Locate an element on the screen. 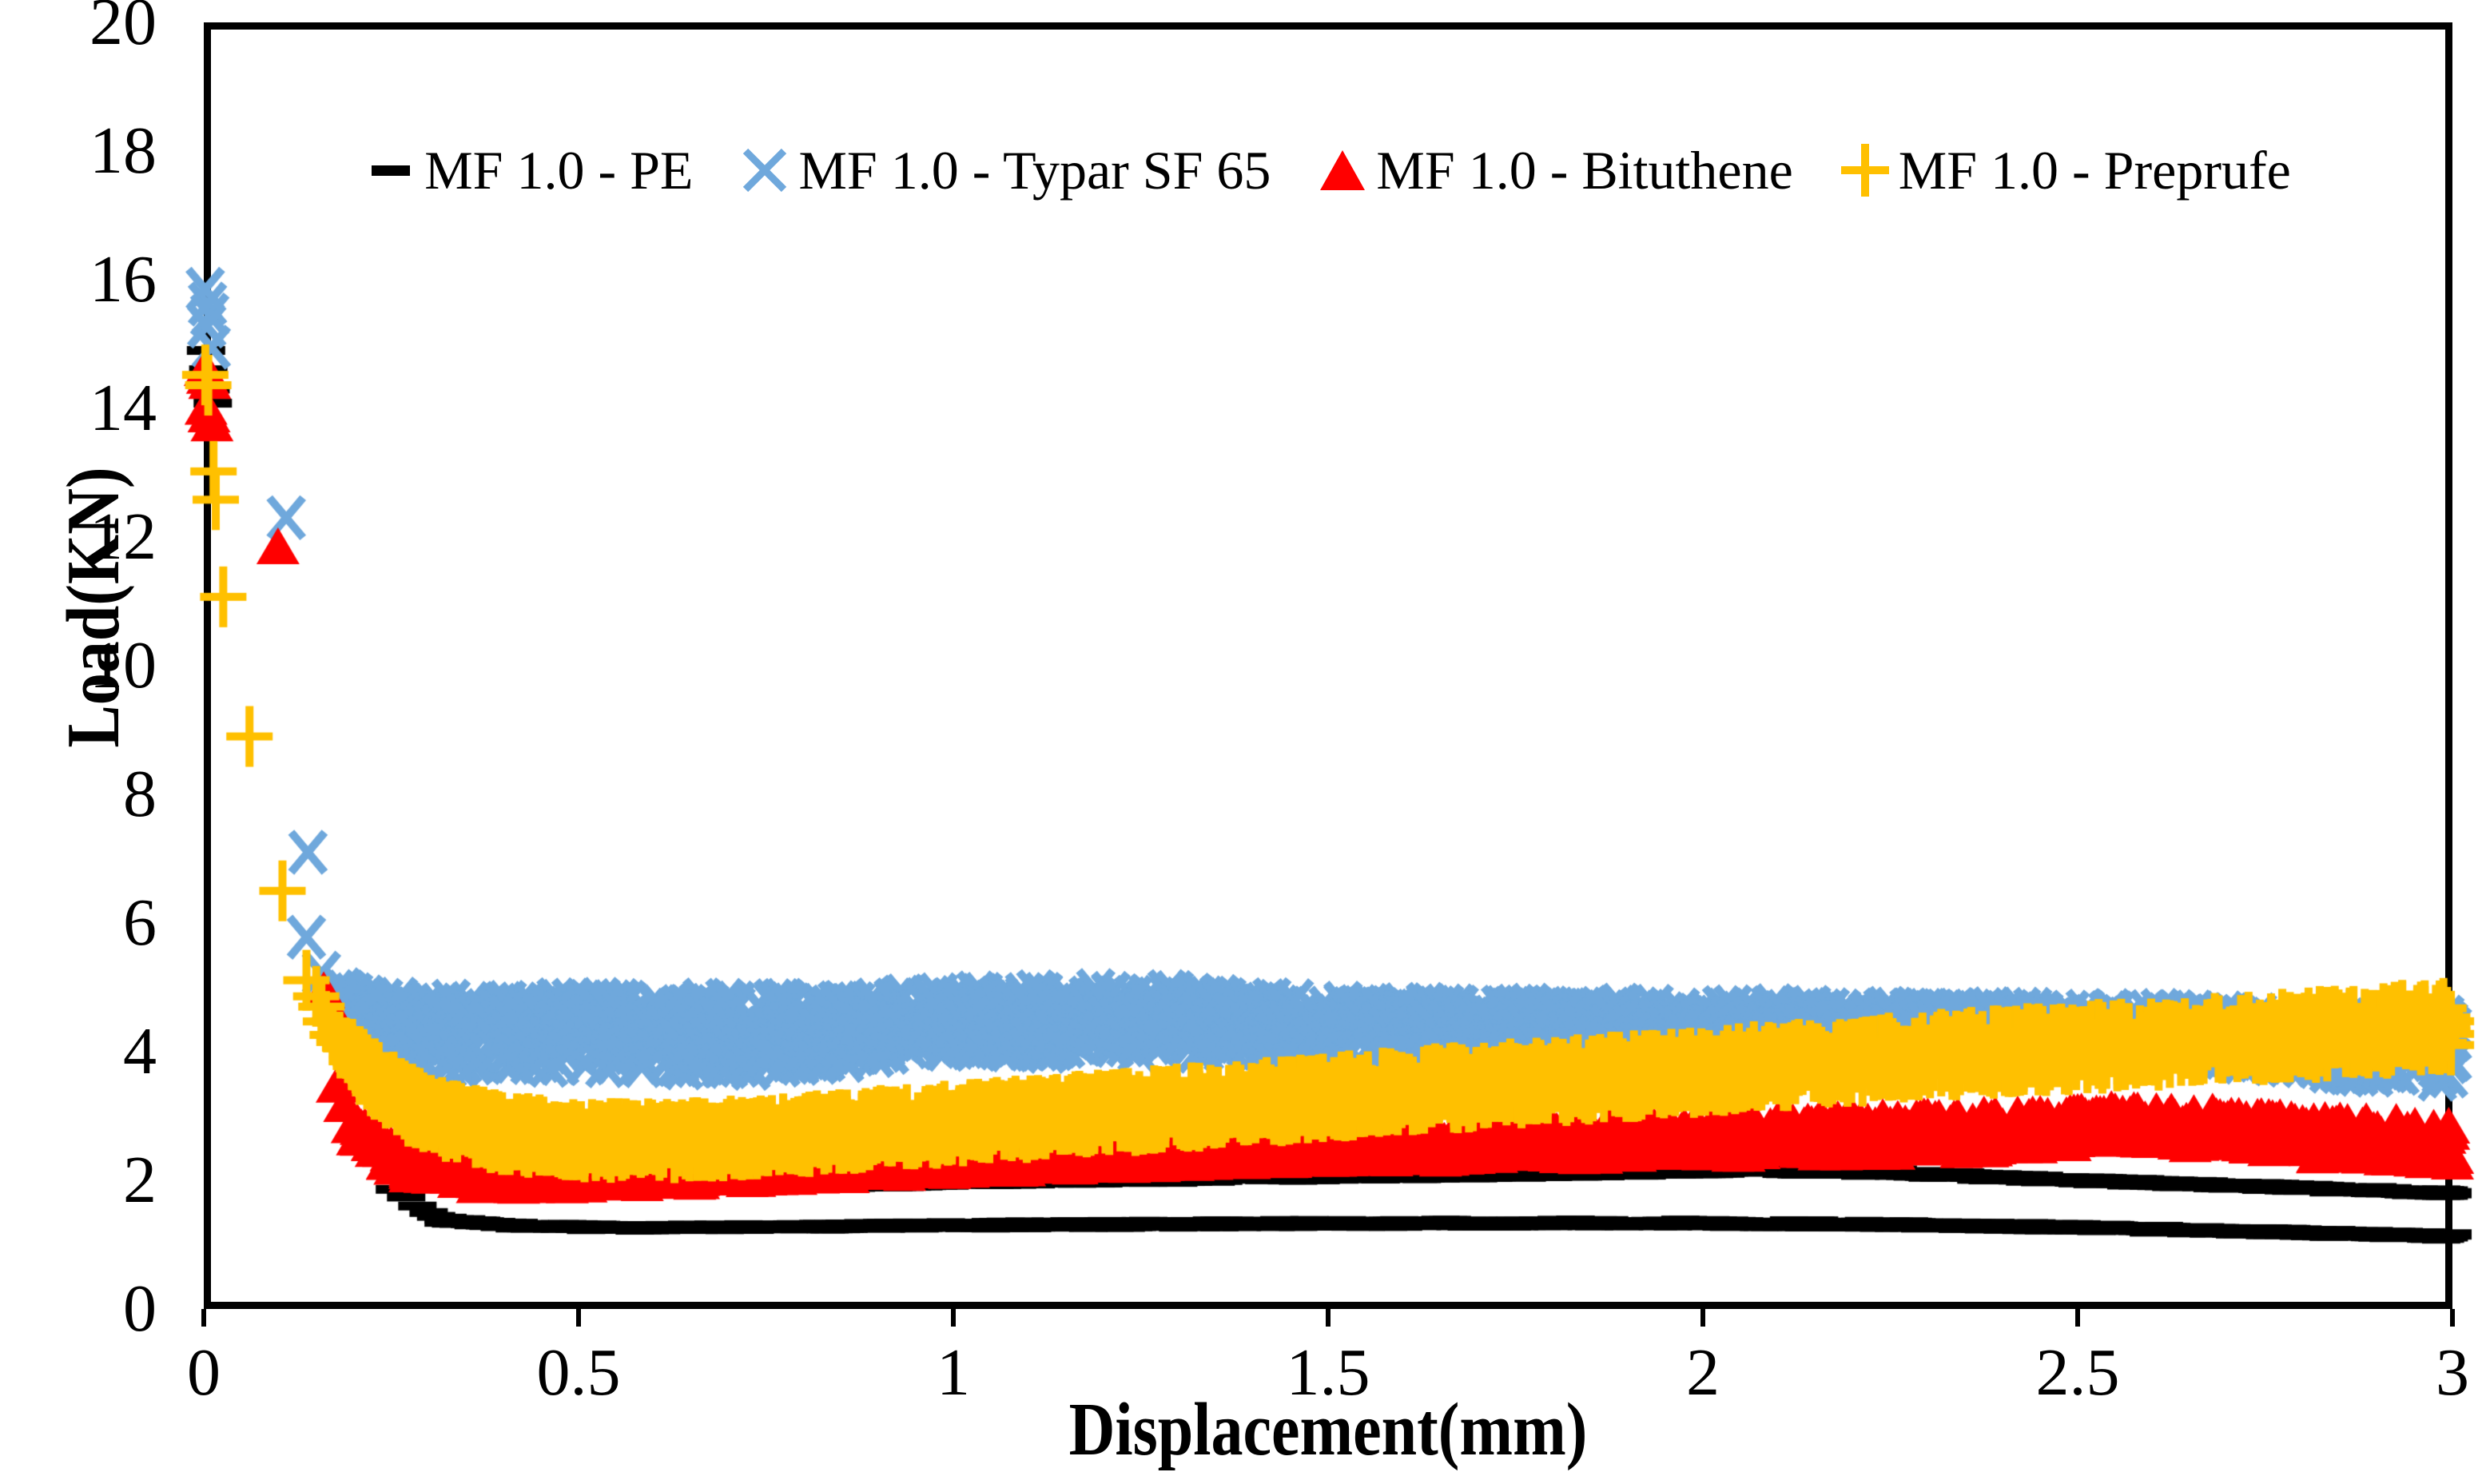  x-tick-label: 2 is located at coordinates (1703, 1372).